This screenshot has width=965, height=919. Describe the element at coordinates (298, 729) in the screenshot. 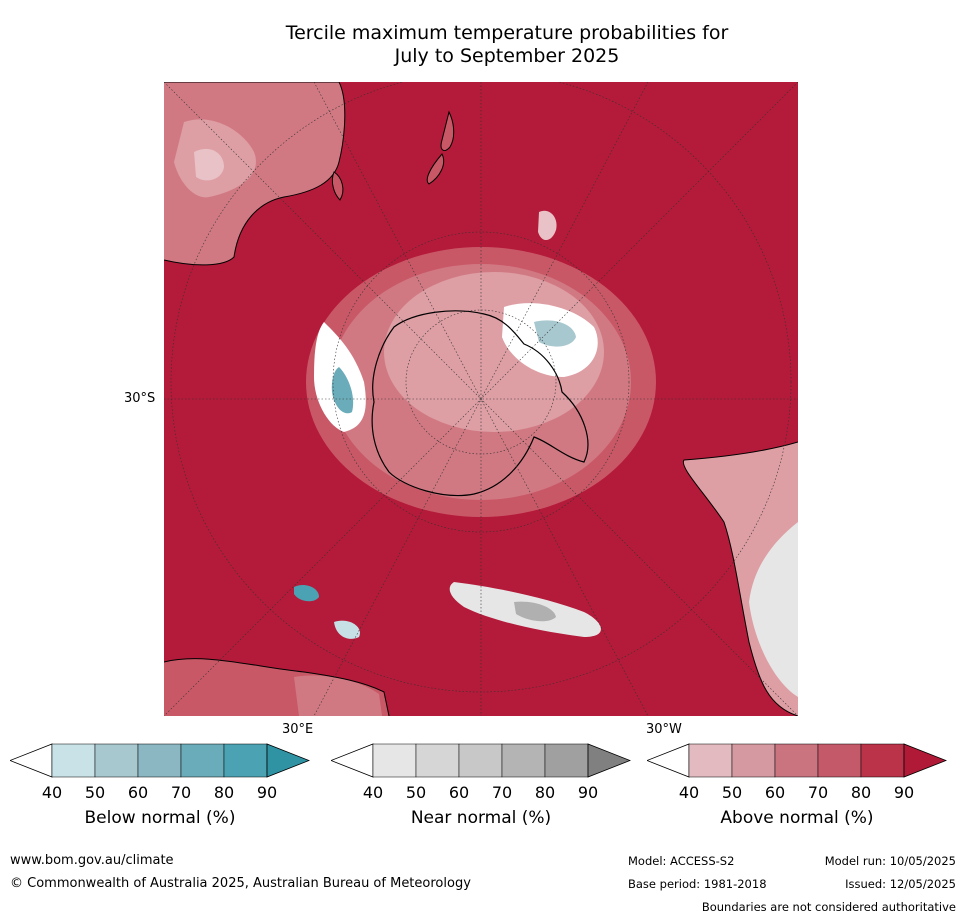

I see `longitude-label-30e: 30°E` at that location.